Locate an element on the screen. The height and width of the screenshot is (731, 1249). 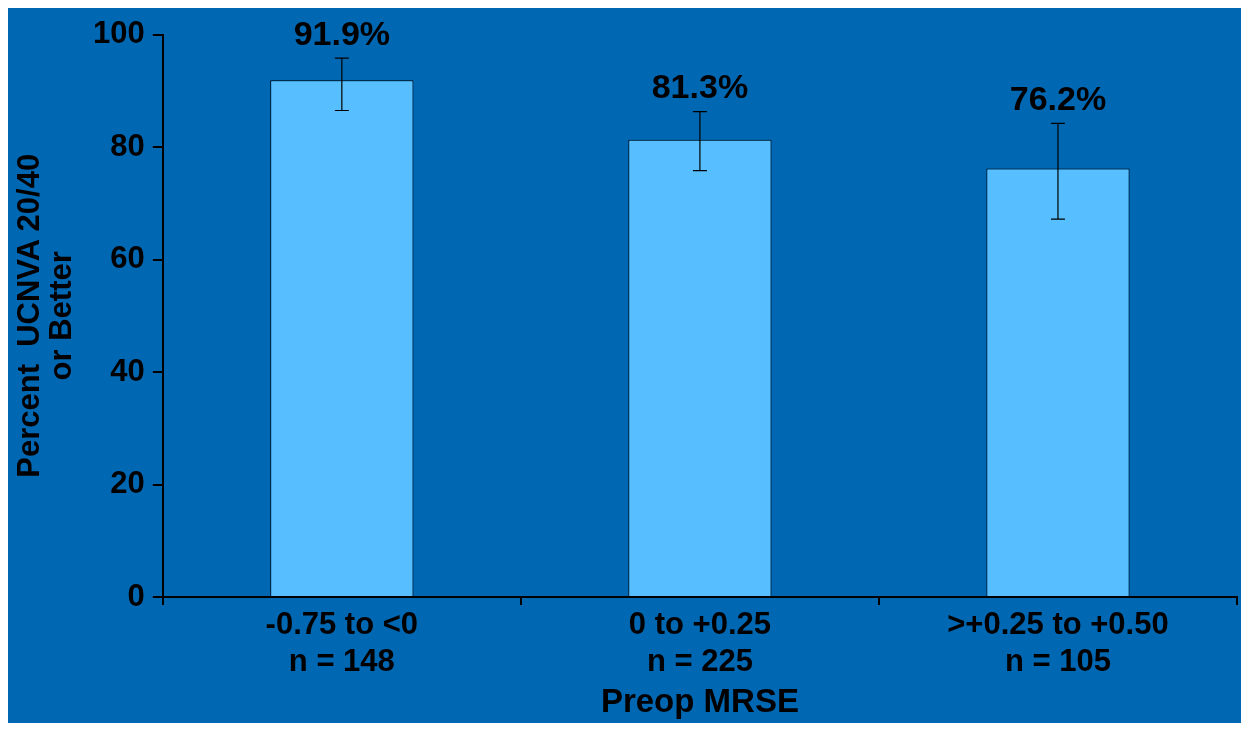
y-axis-title: Percent UCNVA 20/40 or Better is located at coordinates (44, 315).